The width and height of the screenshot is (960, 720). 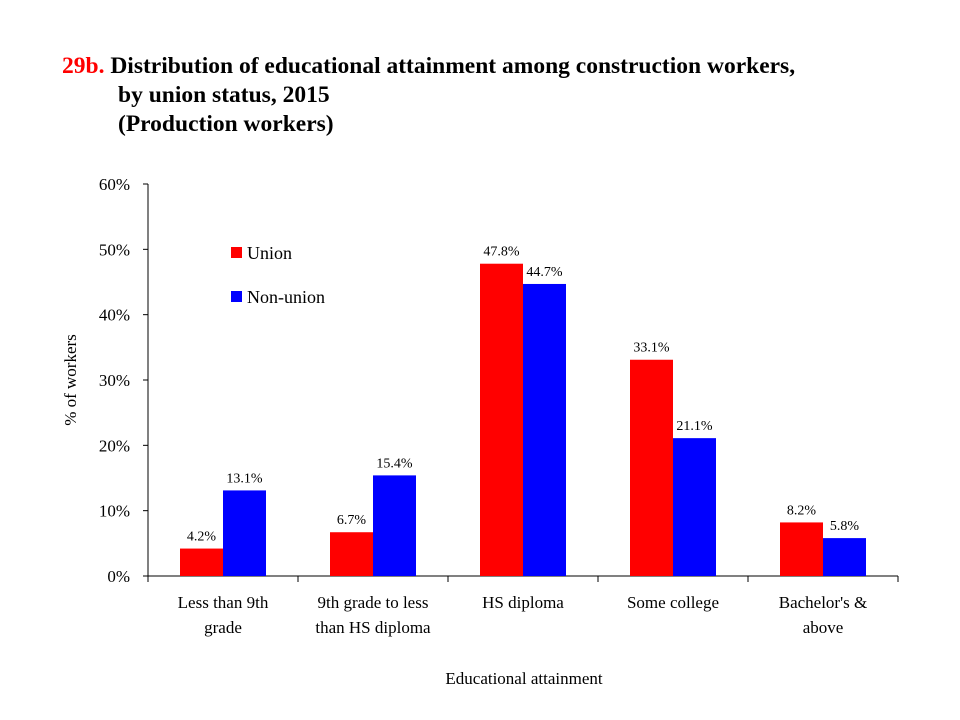 I want to click on legend-swatch-union, so click(x=236, y=252).